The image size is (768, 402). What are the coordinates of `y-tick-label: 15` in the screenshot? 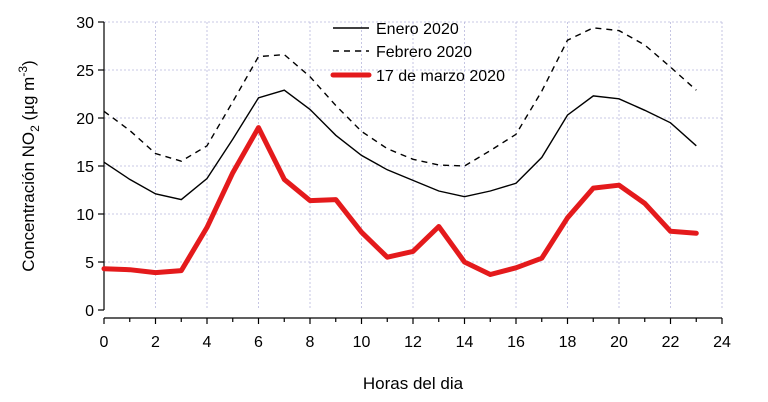 It's located at (85, 167).